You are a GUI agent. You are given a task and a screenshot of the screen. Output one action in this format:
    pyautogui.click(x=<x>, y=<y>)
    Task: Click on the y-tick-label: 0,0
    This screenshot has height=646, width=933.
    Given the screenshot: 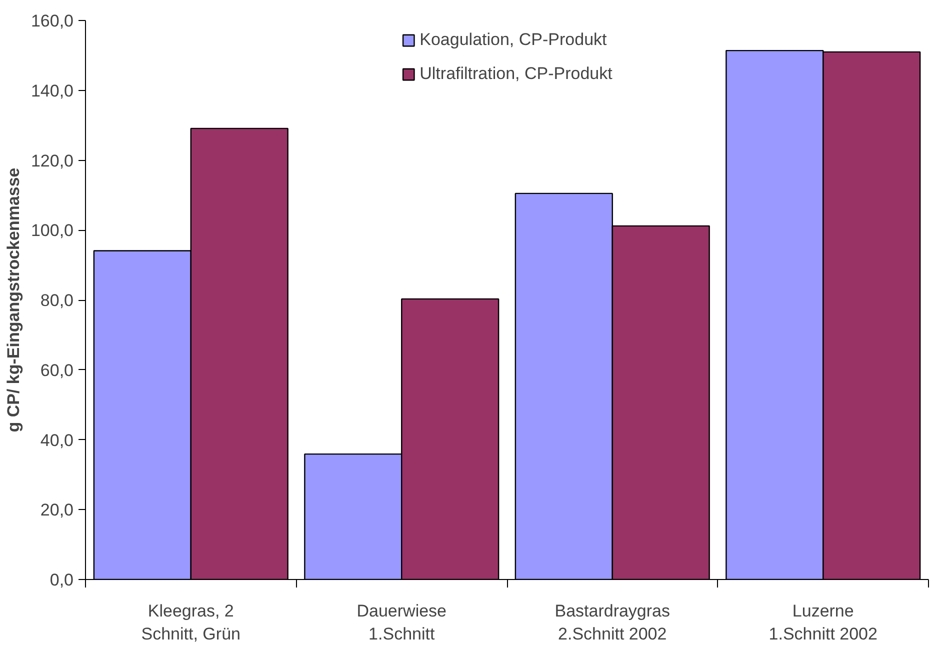 What is the action you would take?
    pyautogui.click(x=62, y=580)
    